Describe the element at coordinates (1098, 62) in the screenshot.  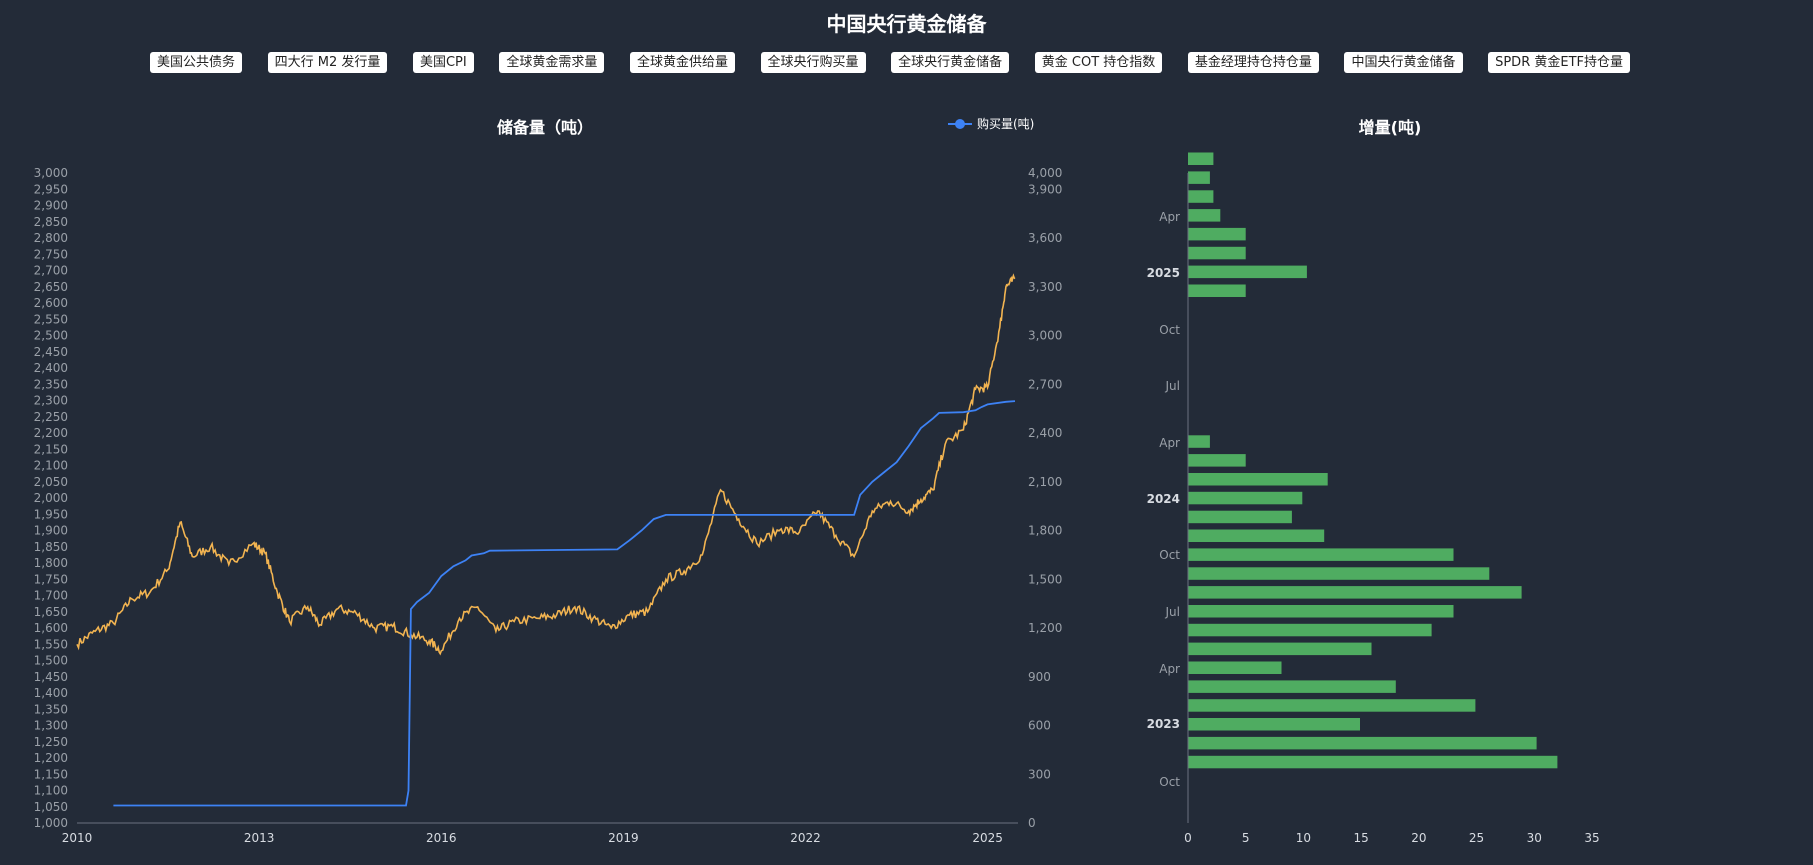
I see `nav-button-gold-cot-index: 黄金 COT 持仓指数` at that location.